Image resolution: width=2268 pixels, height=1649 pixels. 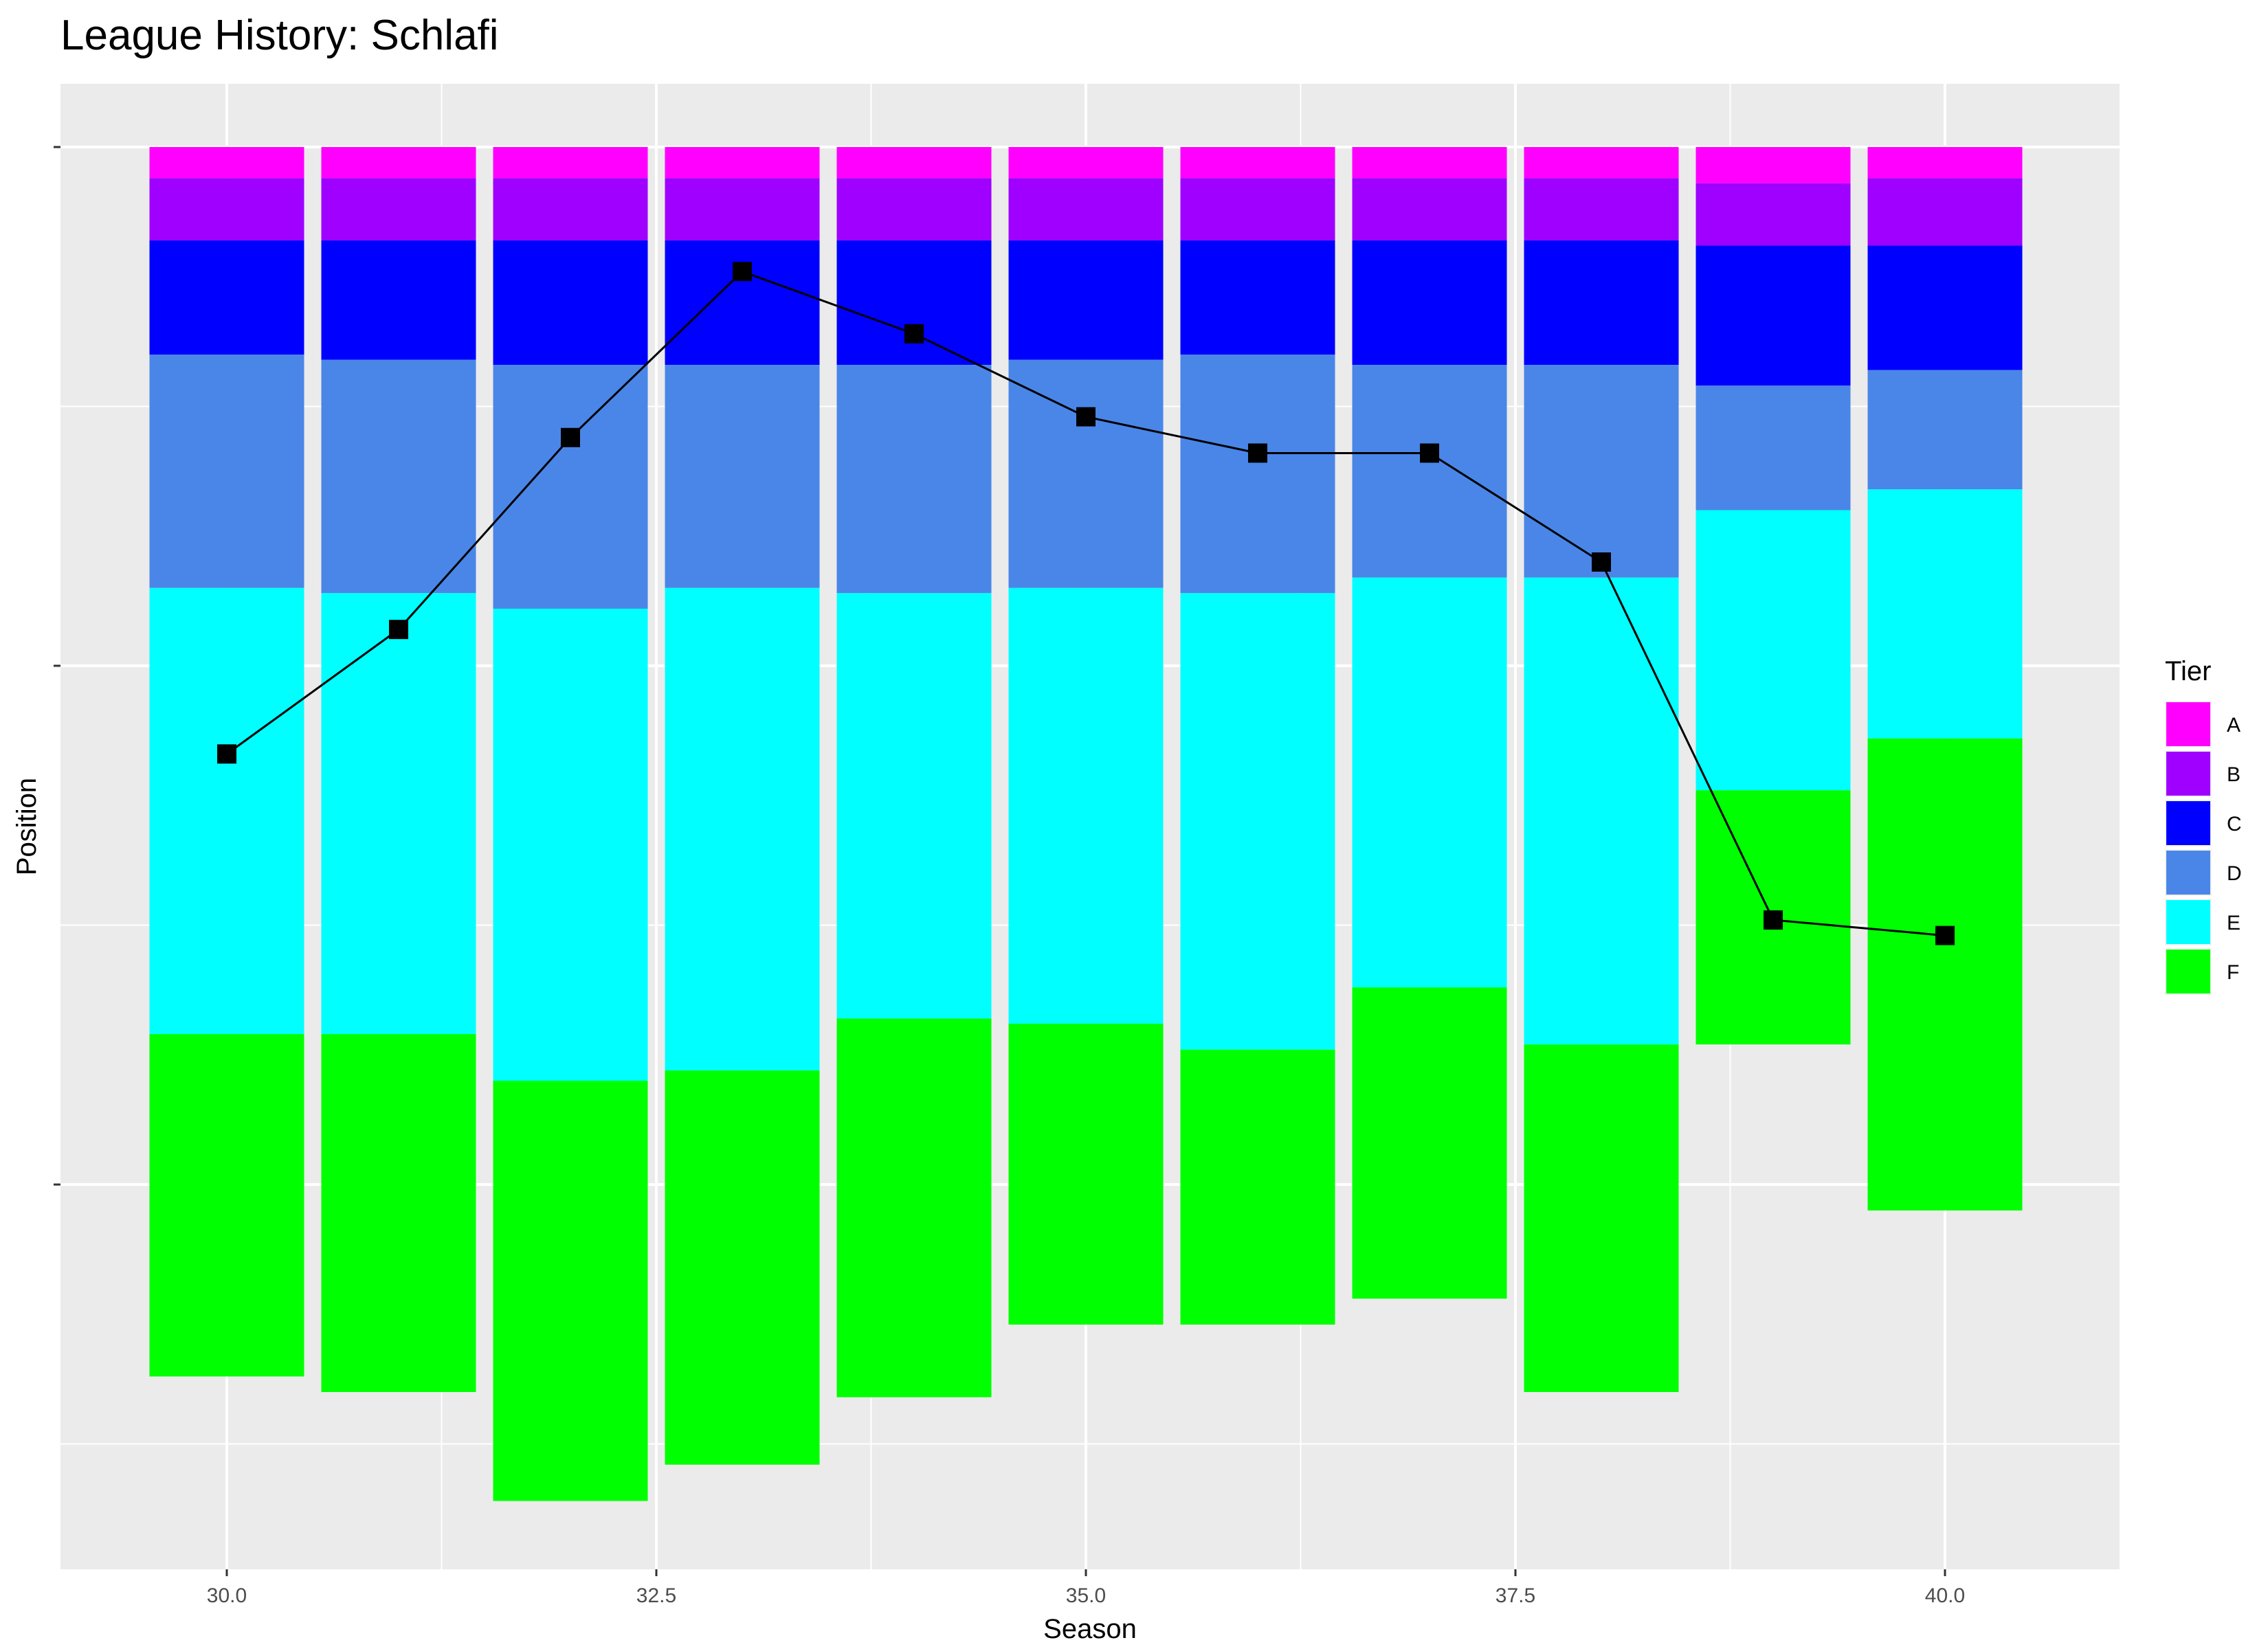 What do you see at coordinates (57, 666) in the screenshot?
I see `y-axis` at bounding box center [57, 666].